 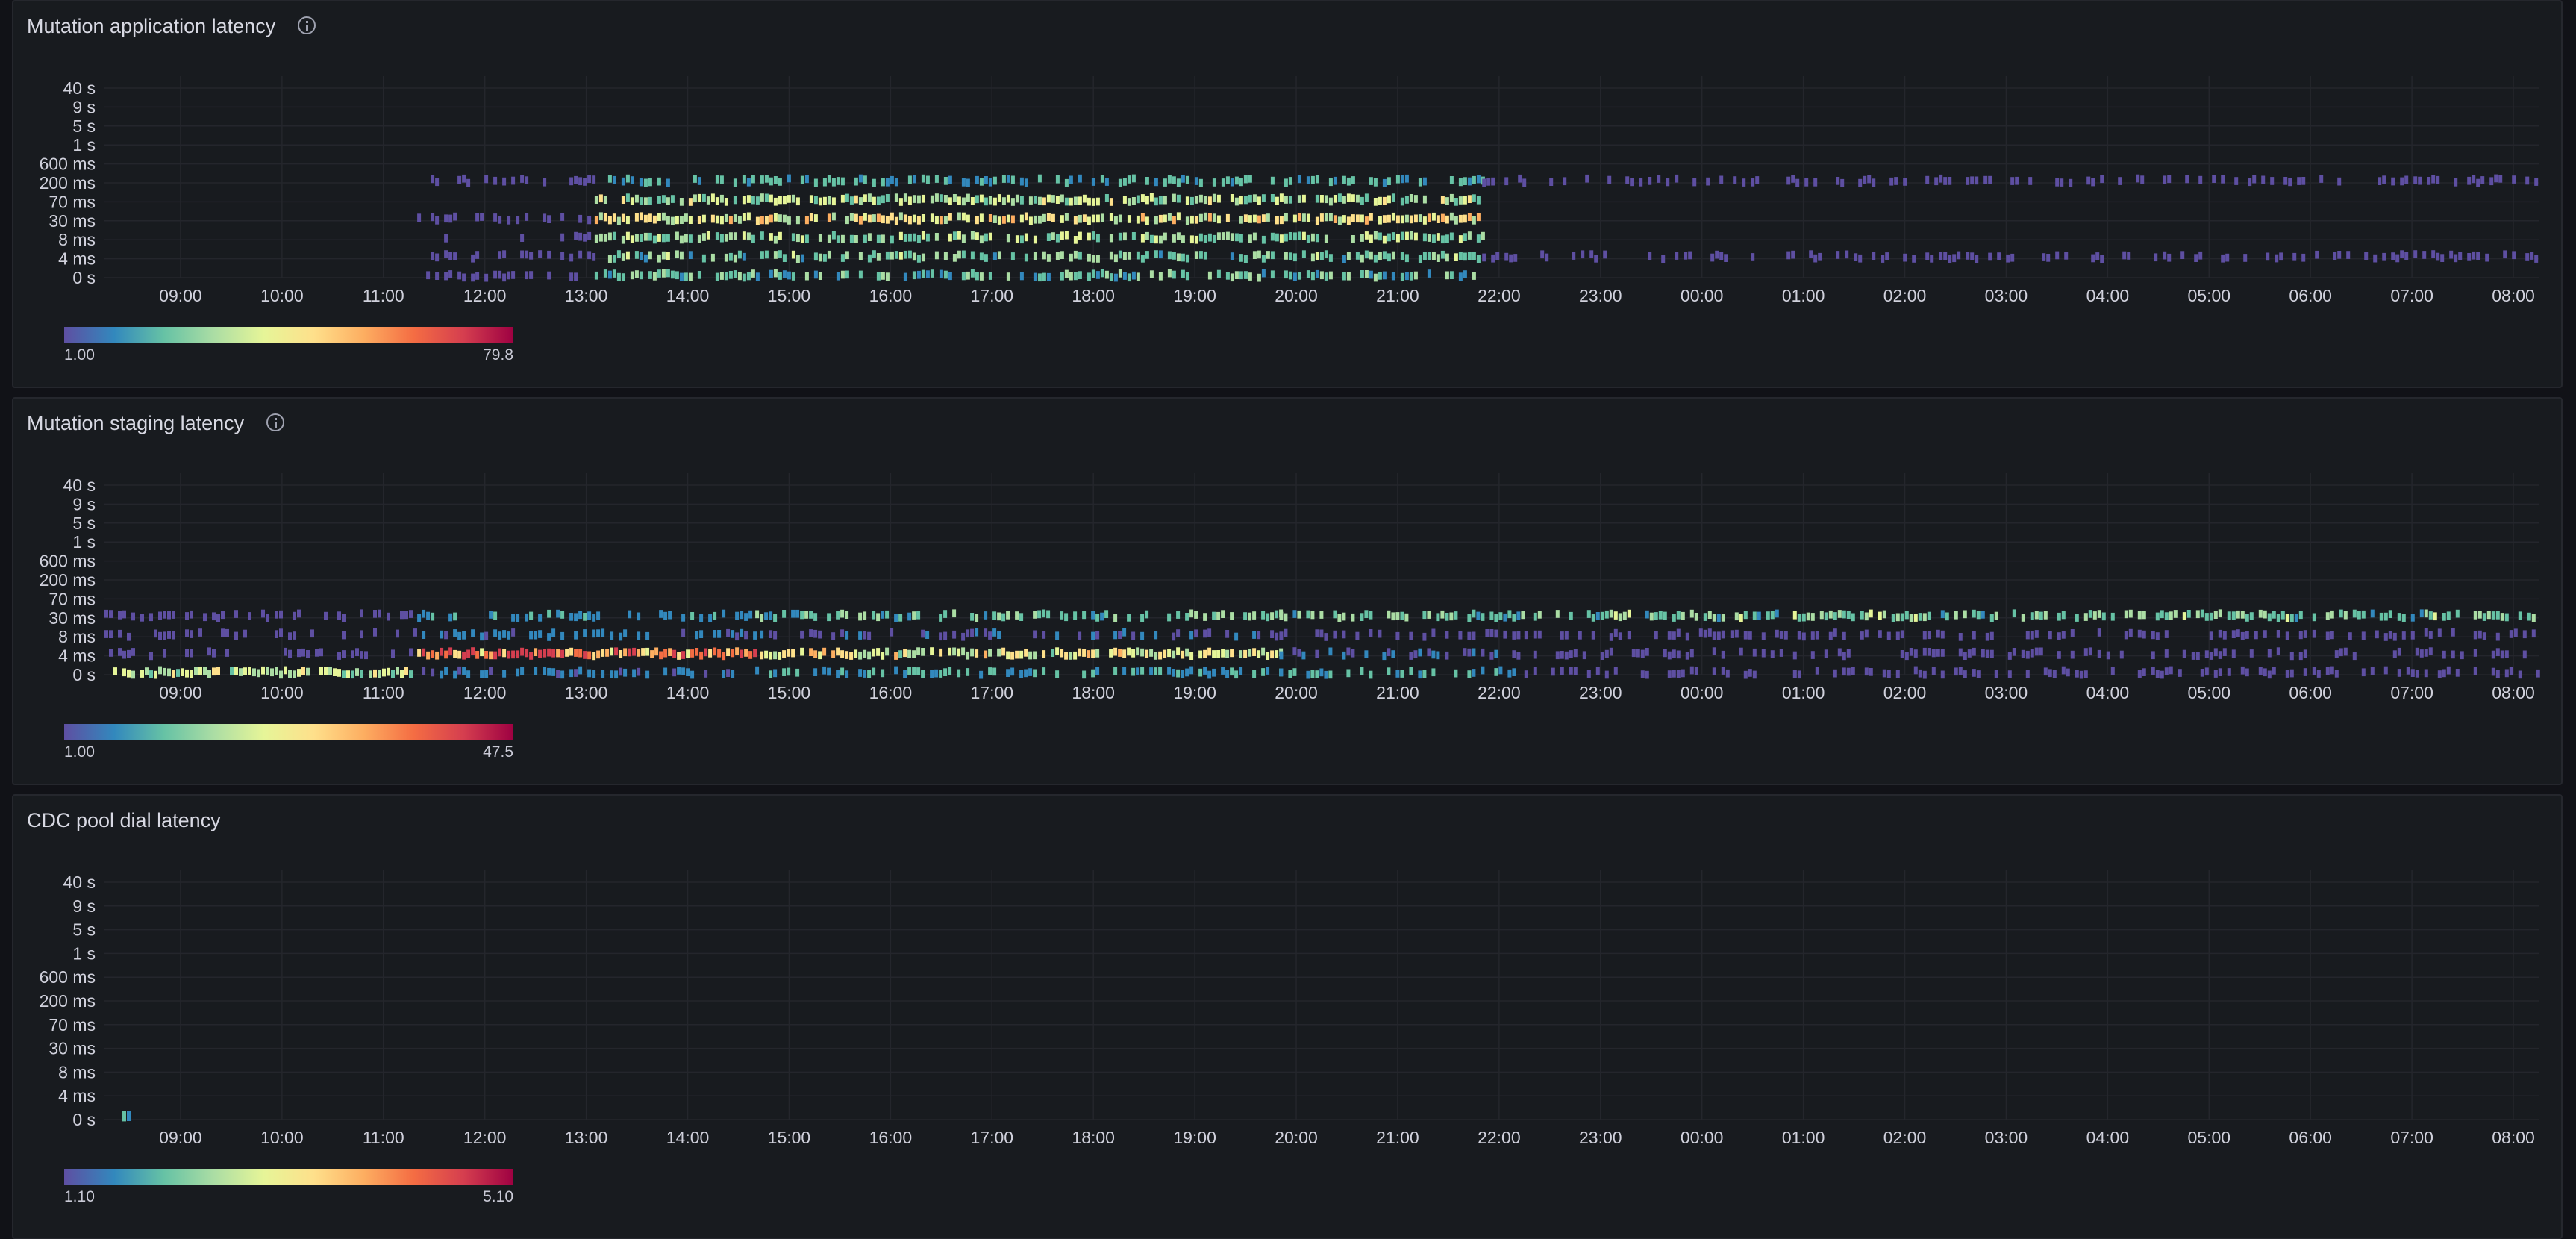 What do you see at coordinates (171, 26) in the screenshot?
I see `panel-title: Mutation application latency` at bounding box center [171, 26].